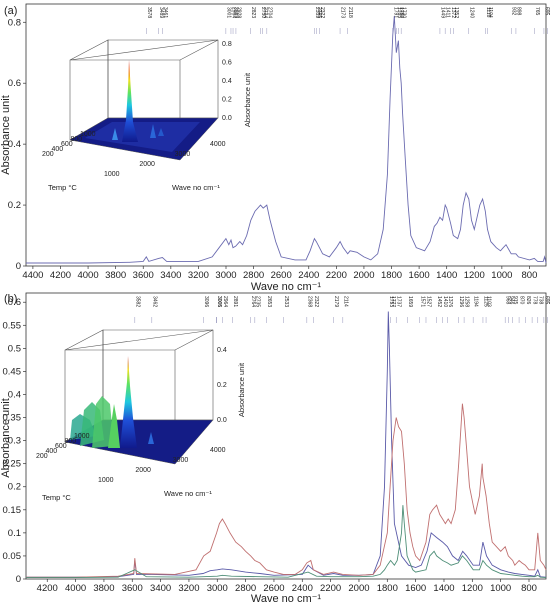  I want to click on panel-a-peak-label: 2322, so click(322, 12).